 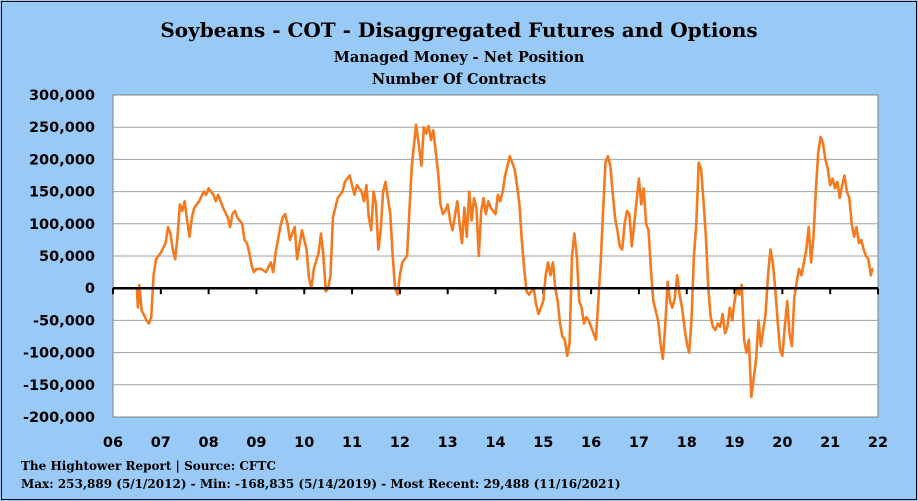 I want to click on y-tick-label: 0, so click(x=90, y=289).